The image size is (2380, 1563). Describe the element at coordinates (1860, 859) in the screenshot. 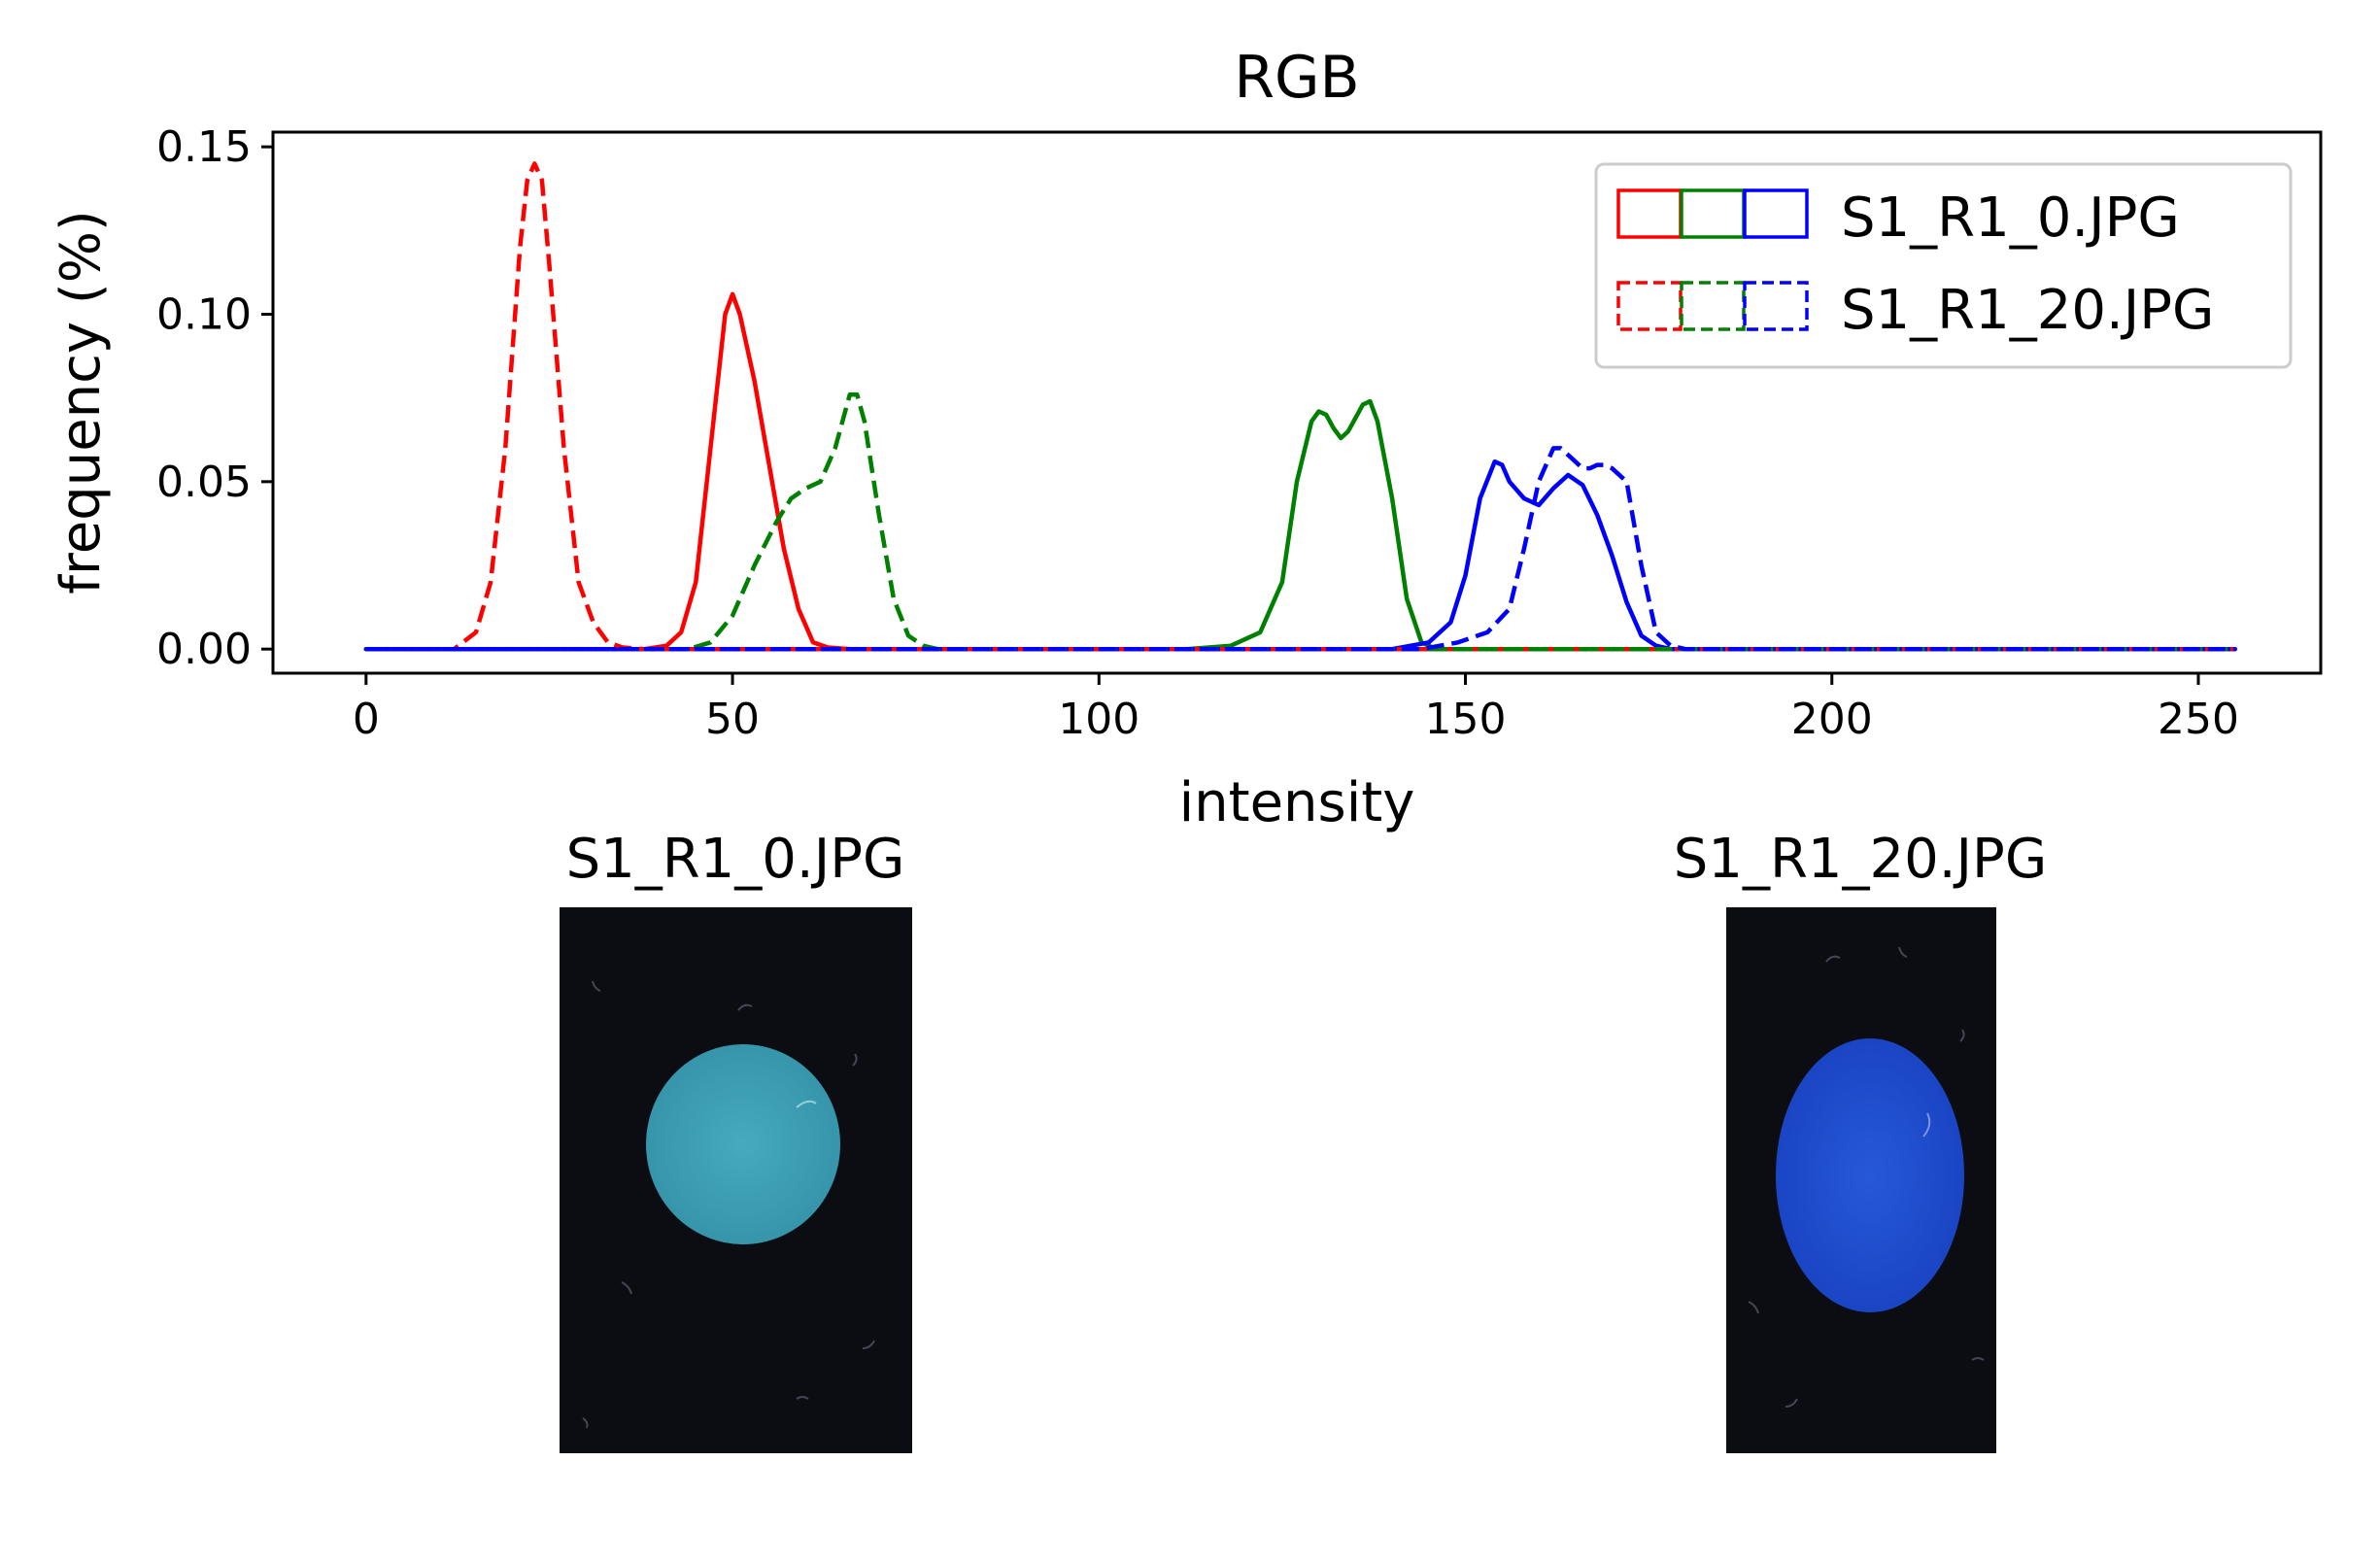

I see `image-title-s1-r1-20: S1_R1_20.JPG` at that location.